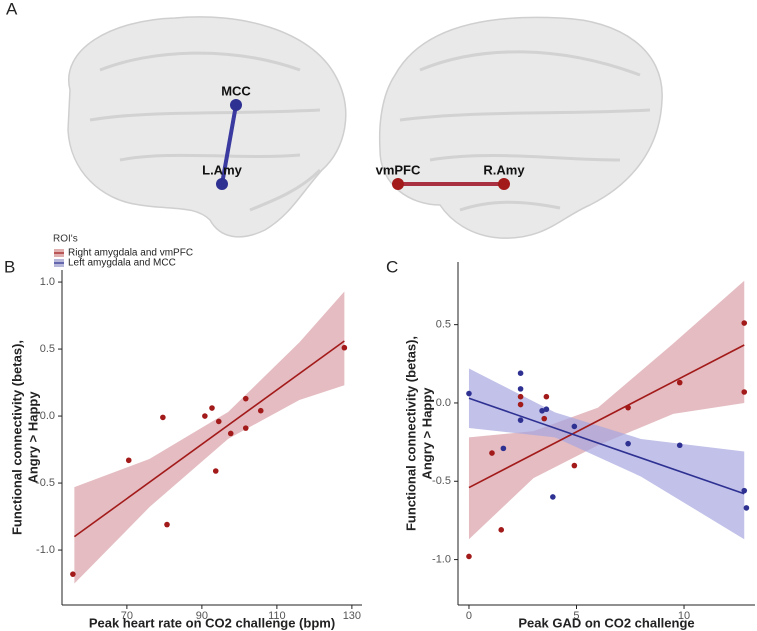 The image size is (757, 631). I want to click on node-label: vmPFC, so click(398, 169).